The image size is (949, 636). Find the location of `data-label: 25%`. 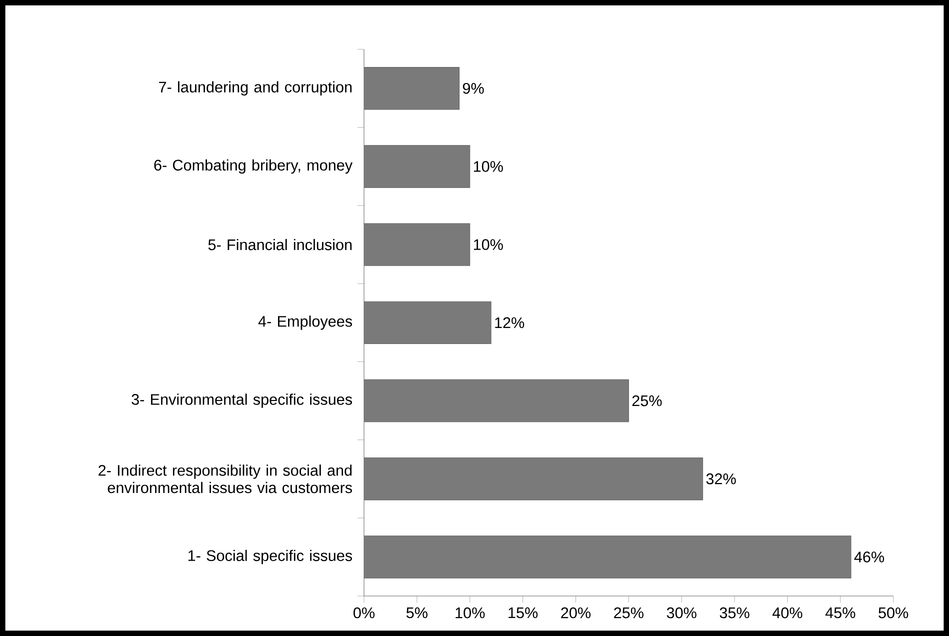

data-label: 25% is located at coordinates (647, 400).